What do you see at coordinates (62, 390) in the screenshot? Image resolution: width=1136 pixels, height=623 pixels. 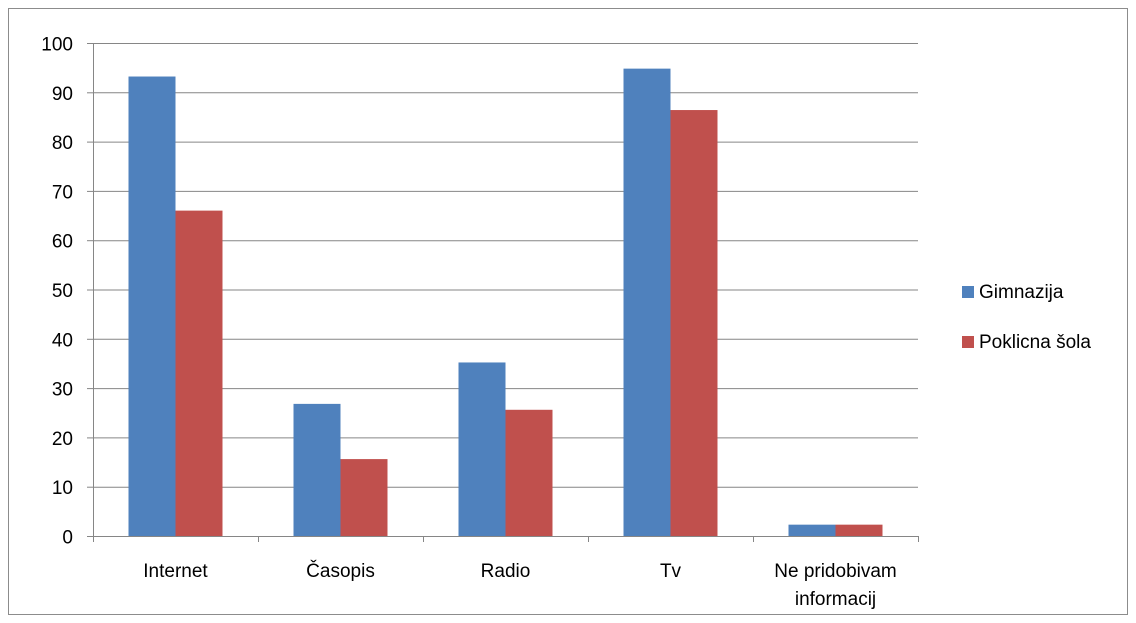 I see `y-tick-label: 30` at bounding box center [62, 390].